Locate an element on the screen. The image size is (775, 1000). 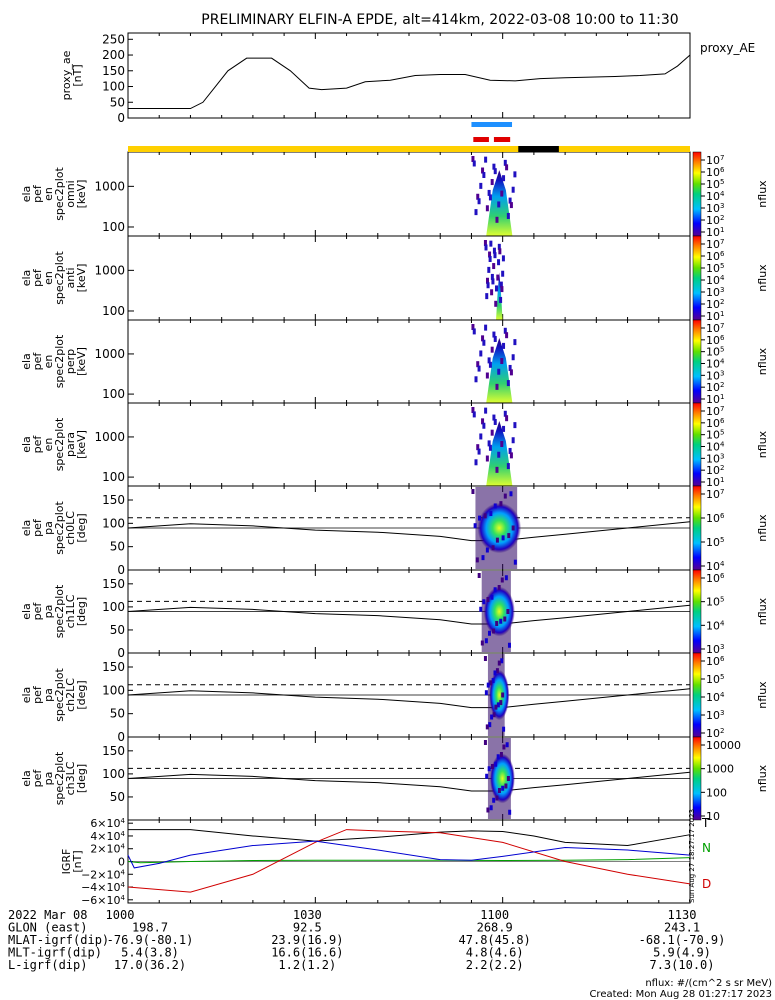
panel-frame is located at coordinates (409, 75).